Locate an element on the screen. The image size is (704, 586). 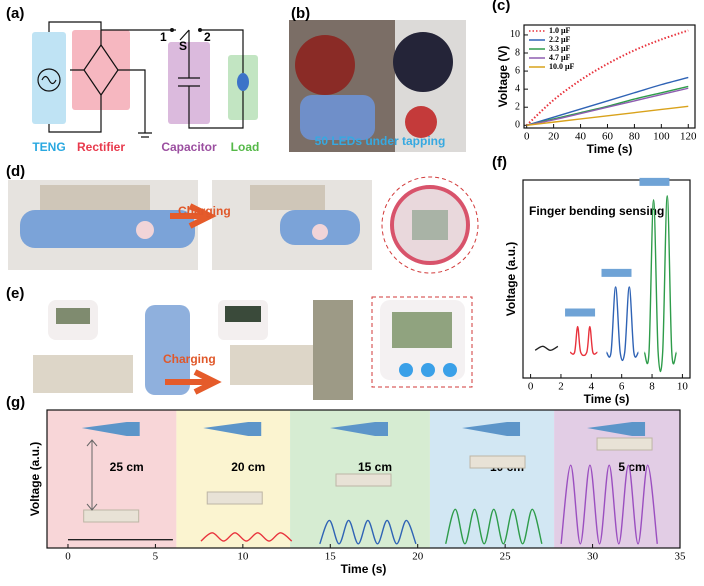
legend-label: 3.3 μF is located at coordinates (560, 48).